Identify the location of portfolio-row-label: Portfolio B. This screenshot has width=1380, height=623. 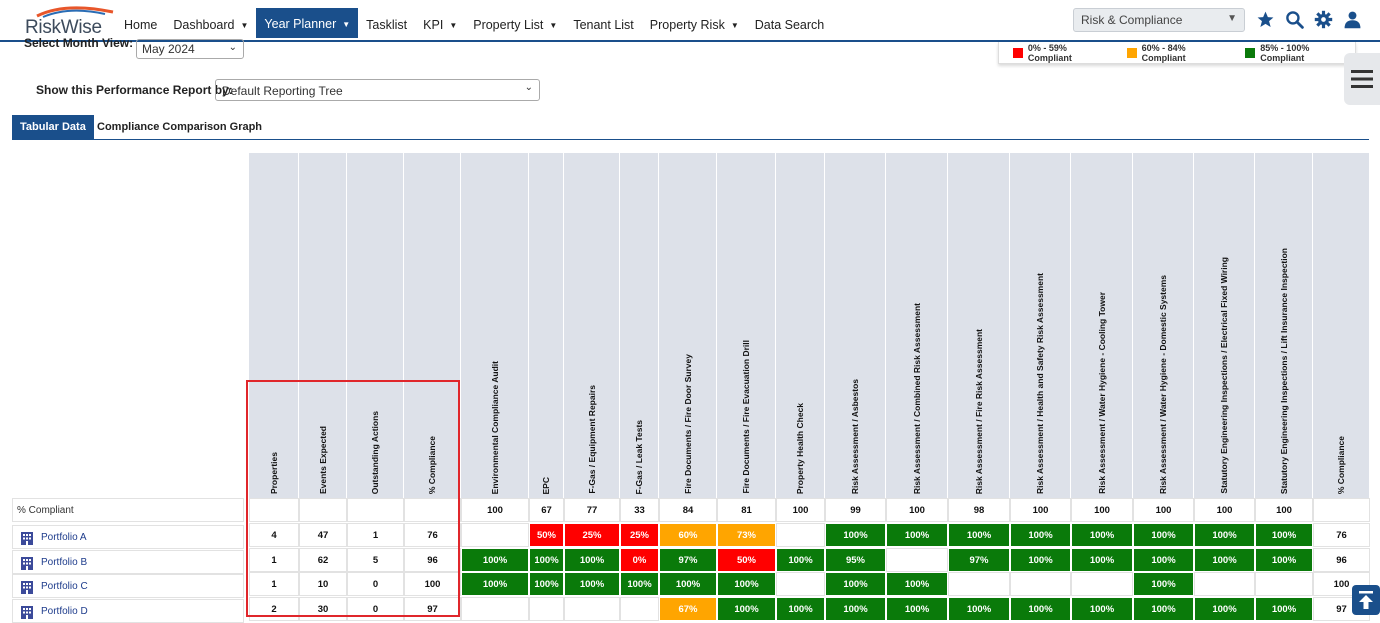
(128, 562).